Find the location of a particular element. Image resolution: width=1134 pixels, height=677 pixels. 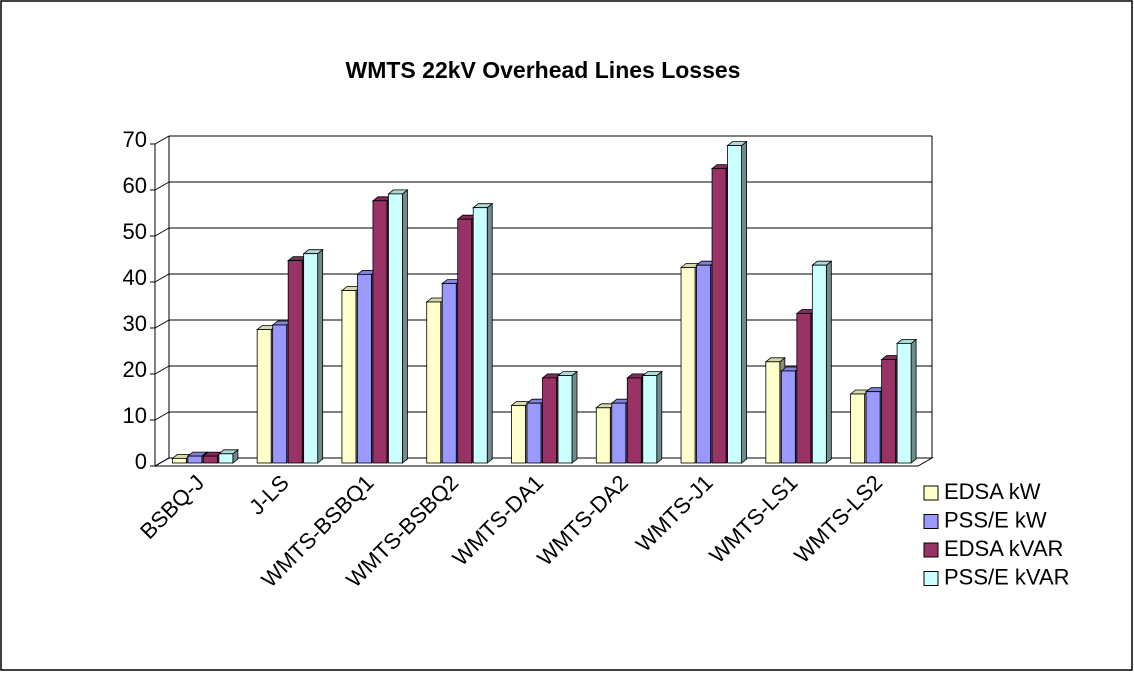

y-tick-label: 40 is located at coordinates (135, 277).